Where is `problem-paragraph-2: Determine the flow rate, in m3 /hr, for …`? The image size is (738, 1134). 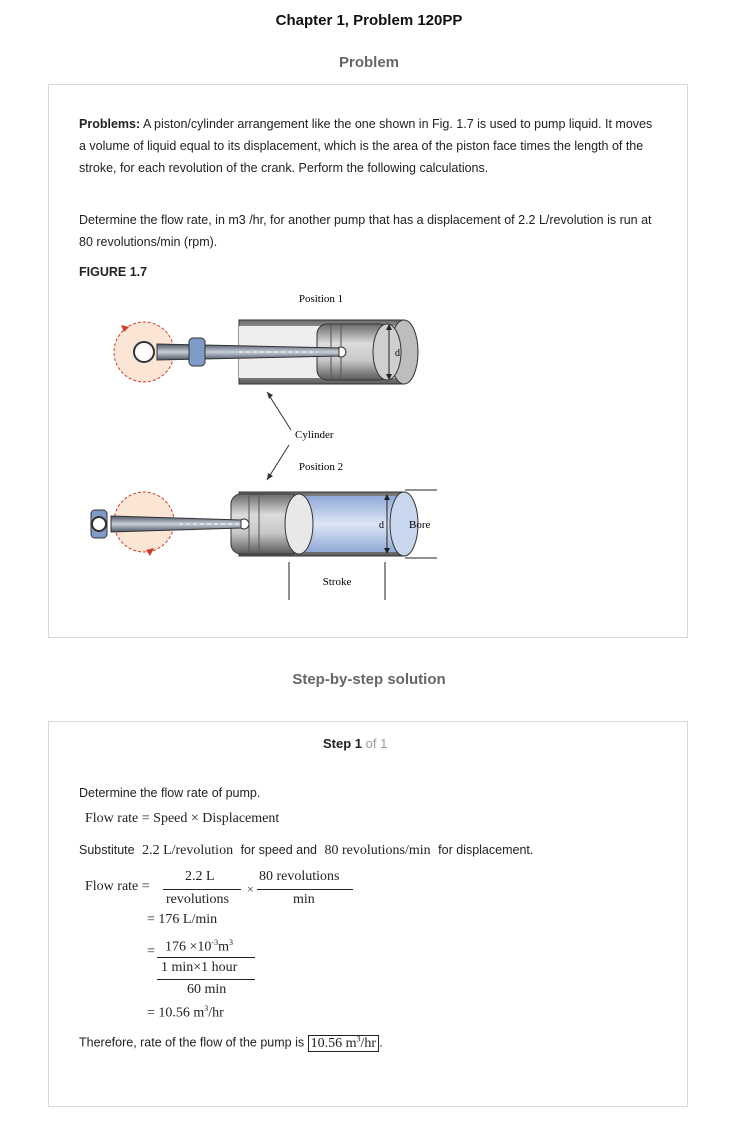
problem-paragraph-2: Determine the flow rate, in m3 /hr, for … is located at coordinates (365, 231).